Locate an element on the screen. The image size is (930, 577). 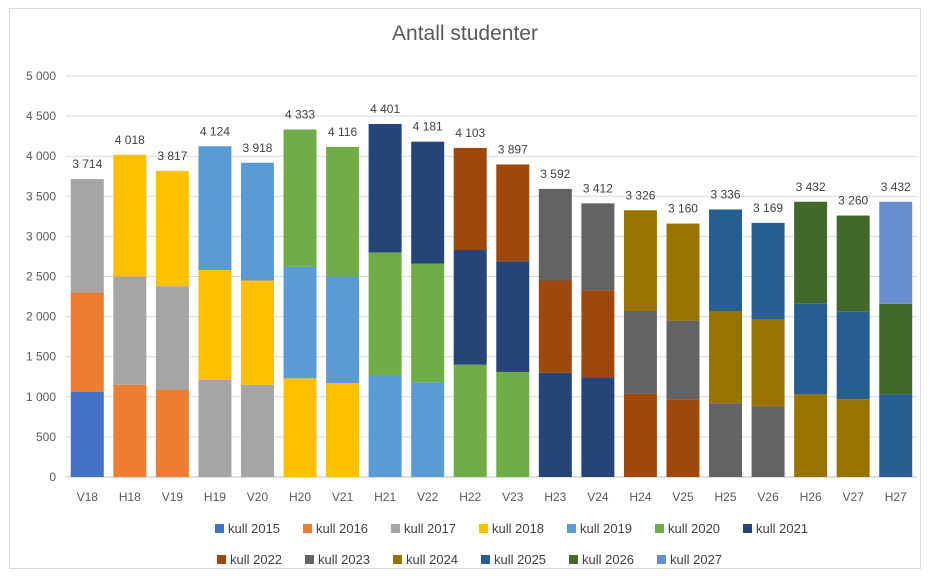
data-label: 3 260 is located at coordinates (853, 201).